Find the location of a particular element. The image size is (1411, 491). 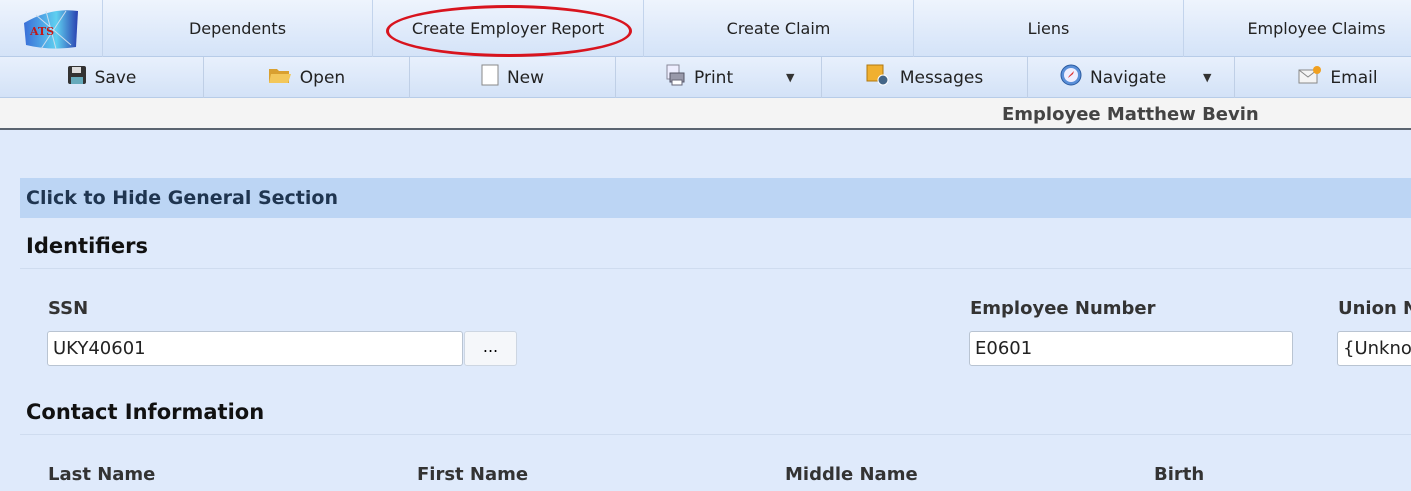

save-icon is located at coordinates (77, 77).